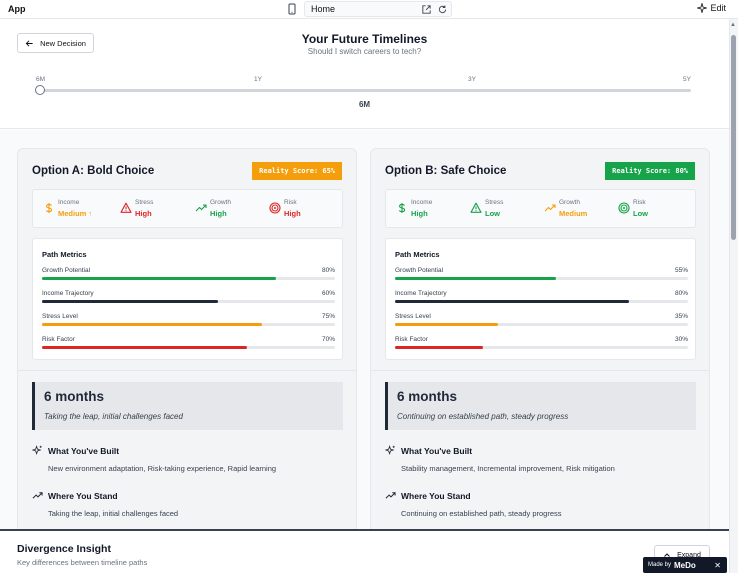  What do you see at coordinates (733, 25) in the screenshot?
I see `scroll-up-arrow-icon: ▲` at bounding box center [733, 25].